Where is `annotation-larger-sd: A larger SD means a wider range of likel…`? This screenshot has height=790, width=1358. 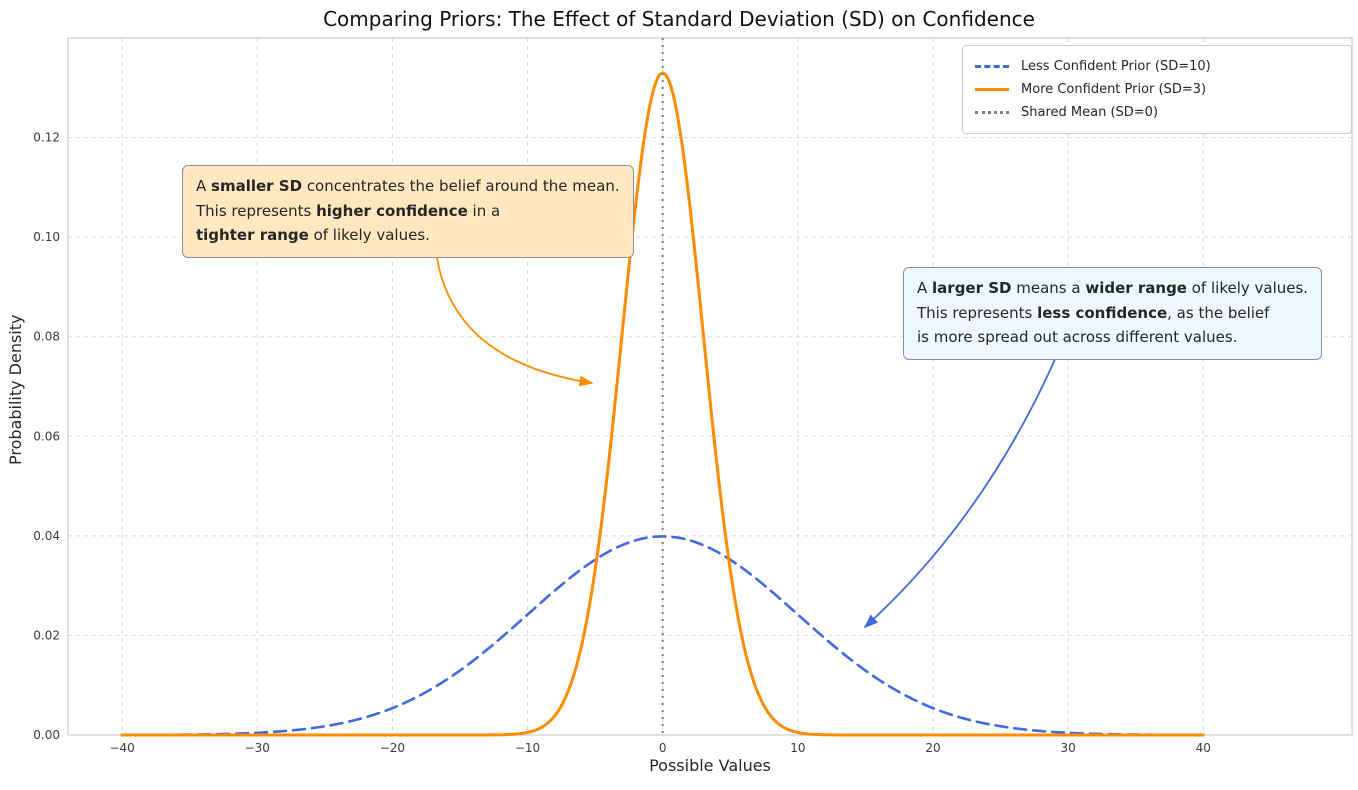
annotation-larger-sd: A larger SD means a wider range of likel… is located at coordinates (1113, 313).